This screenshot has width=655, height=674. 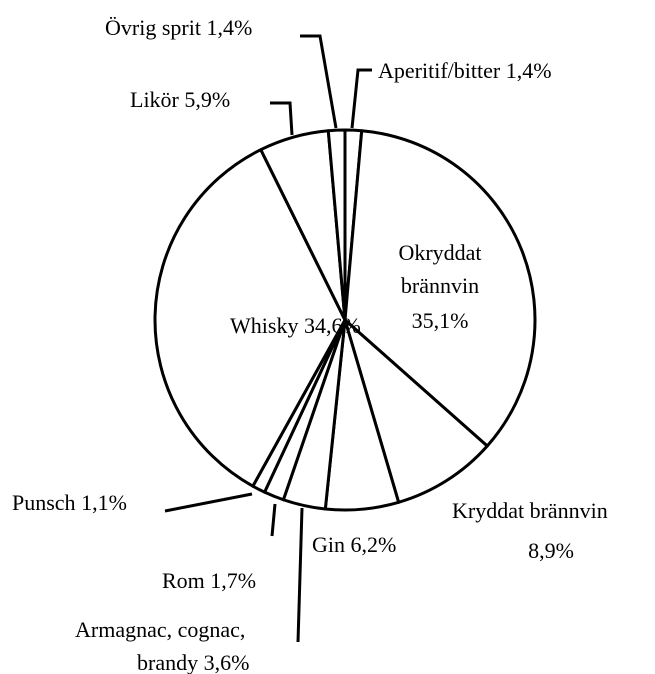 What do you see at coordinates (183, 580) in the screenshot?
I see `slice-label: Rom` at bounding box center [183, 580].